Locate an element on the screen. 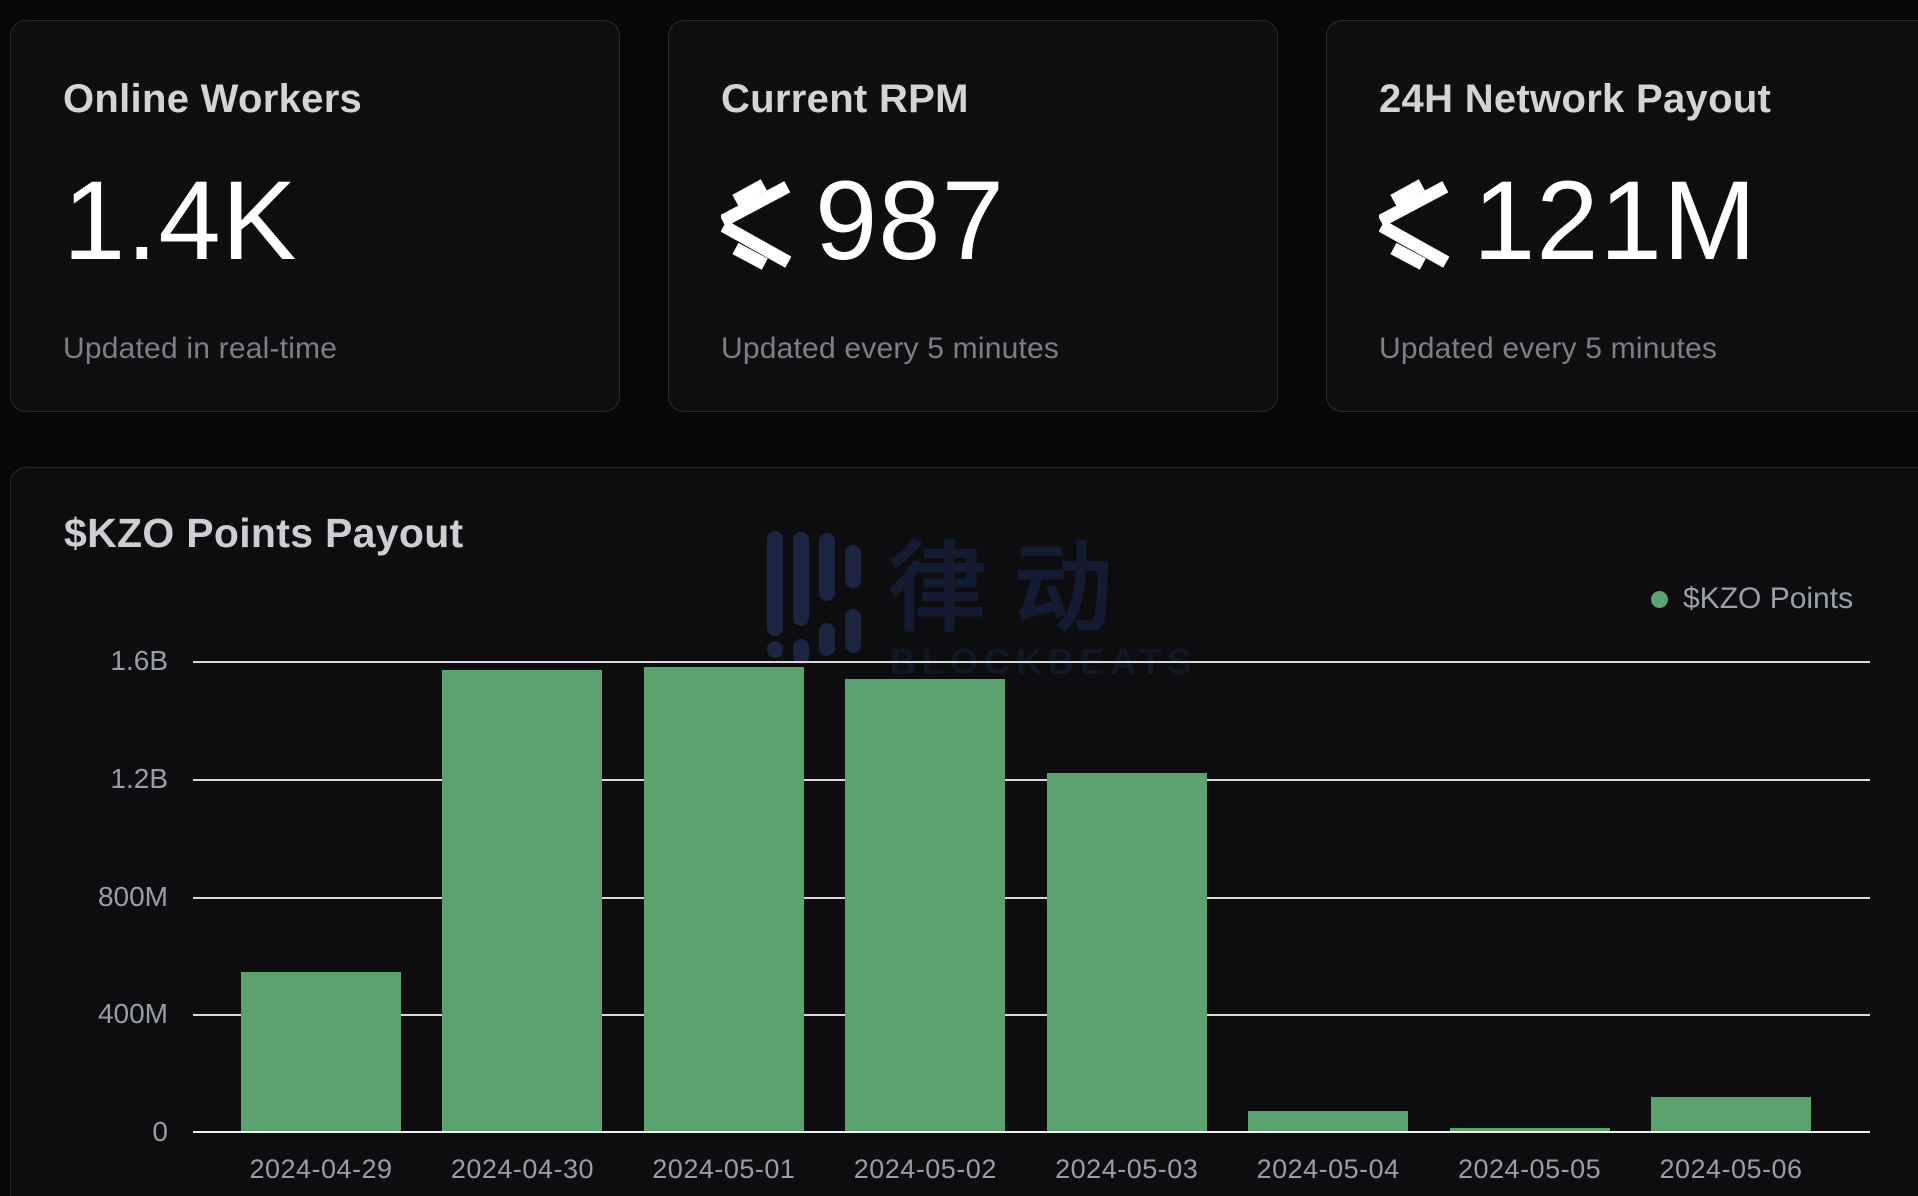  x-tick-label-2024-05-04: 2024-05-04 is located at coordinates (1328, 1169).